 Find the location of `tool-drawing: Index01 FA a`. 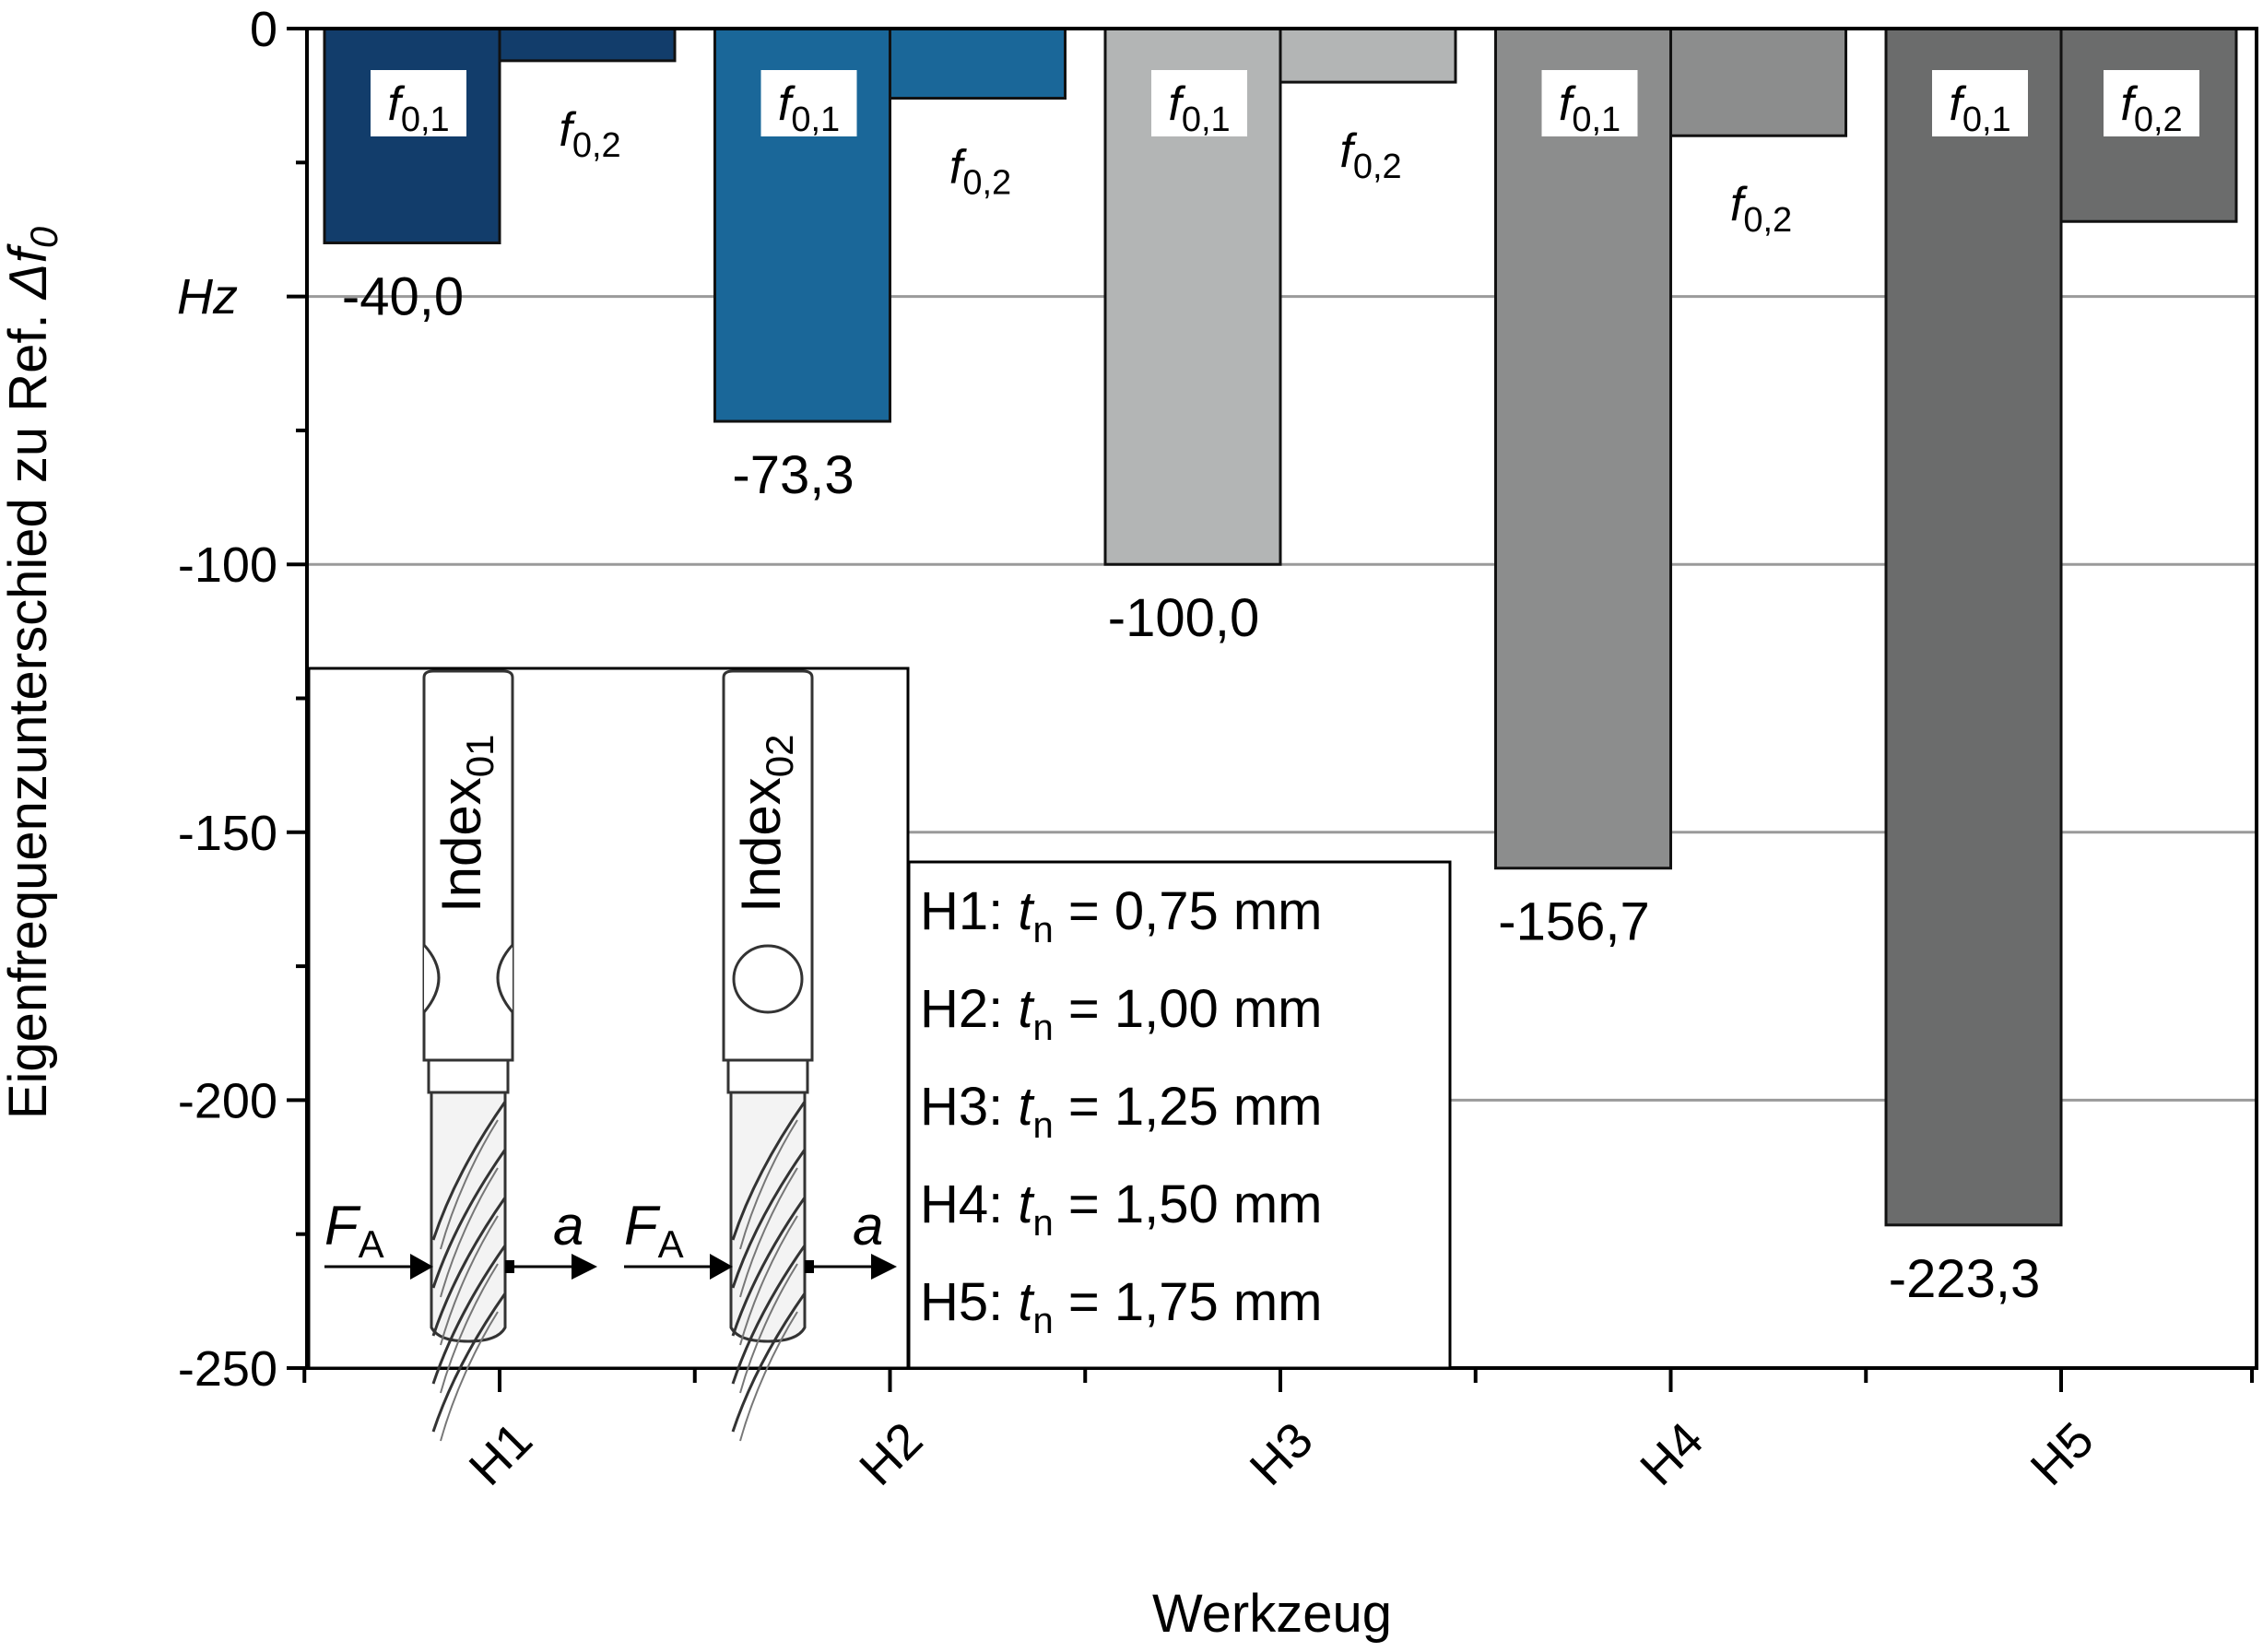

tool-drawing: Index01 FA a is located at coordinates (460, 1055).